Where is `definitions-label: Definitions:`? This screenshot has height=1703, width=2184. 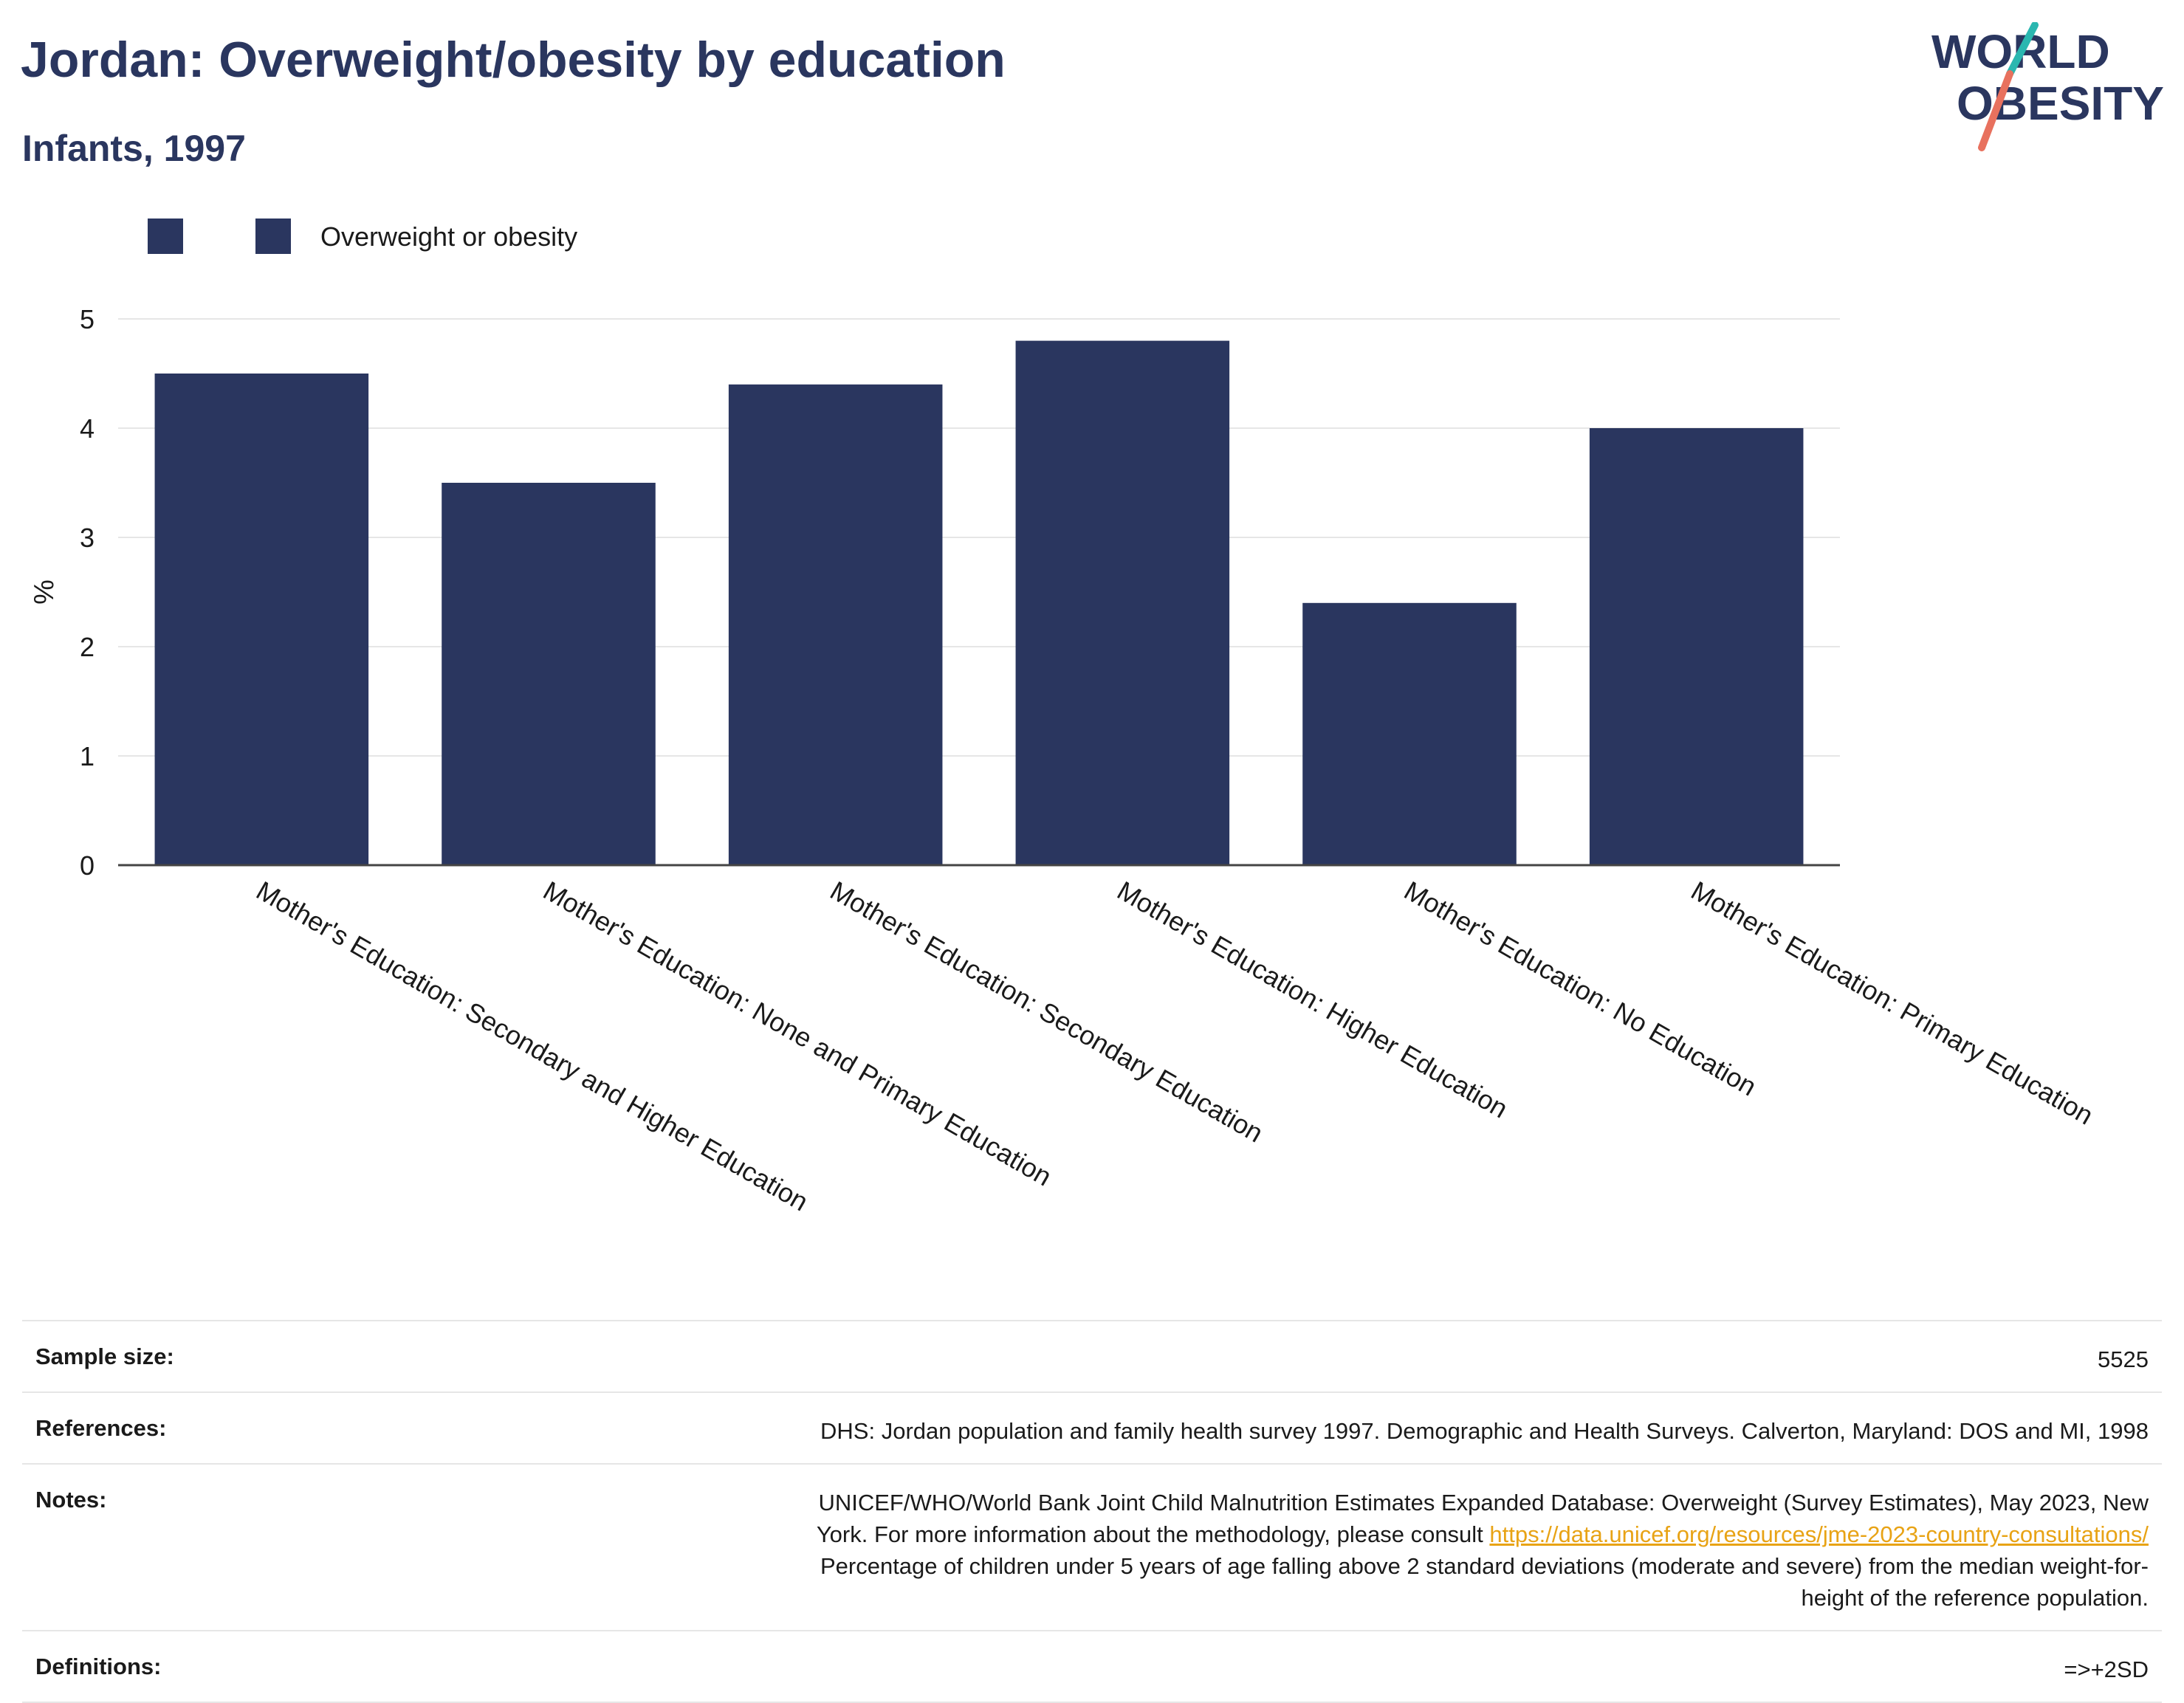
definitions-label: Definitions: is located at coordinates (99, 1666).